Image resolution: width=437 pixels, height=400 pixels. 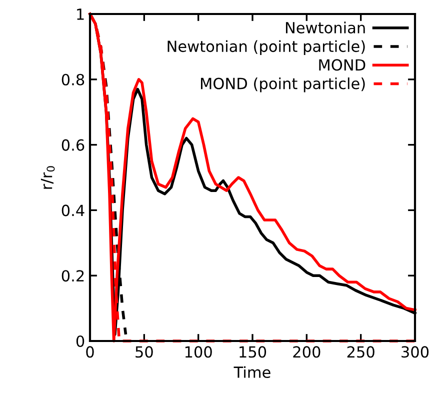 I want to click on x-tick-label: 50, so click(x=144, y=352).